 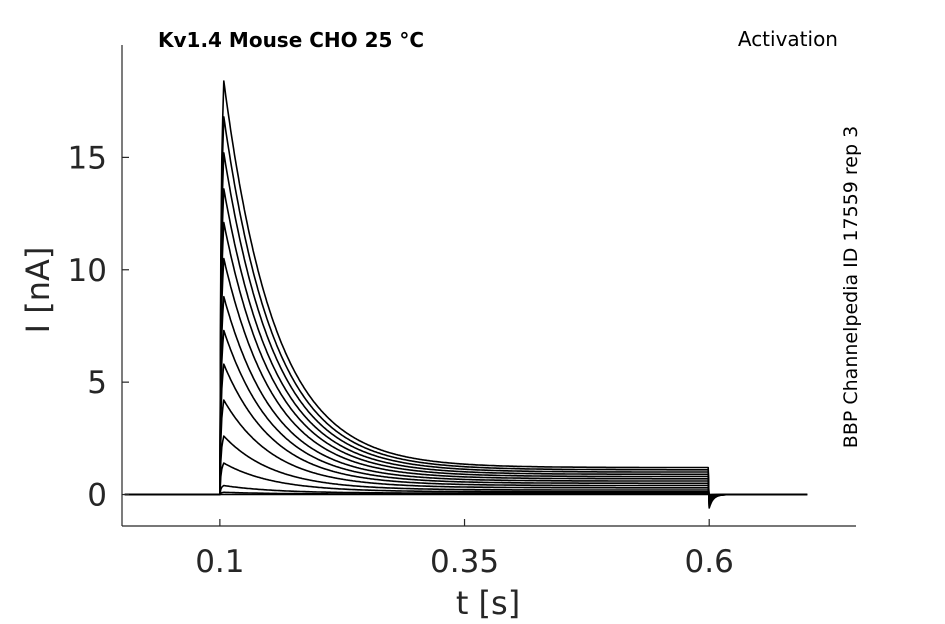 I want to click on x-tick-label: 0.1, so click(x=219, y=562).